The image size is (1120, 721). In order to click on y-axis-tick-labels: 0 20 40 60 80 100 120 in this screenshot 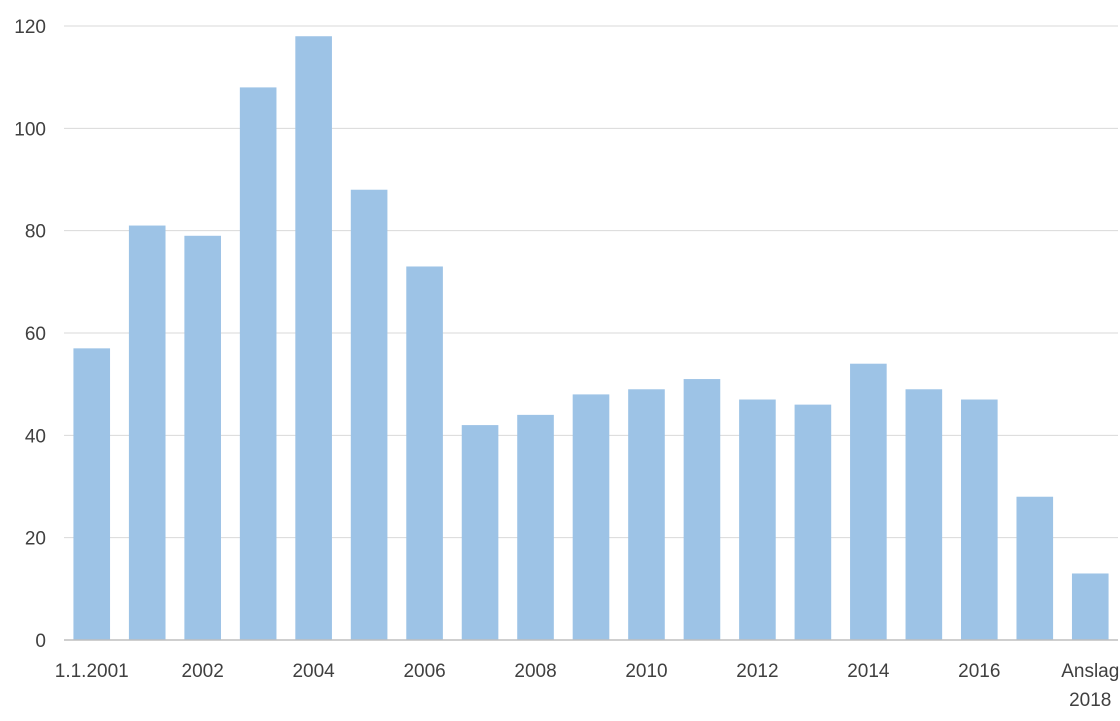, I will do `click(30, 334)`.